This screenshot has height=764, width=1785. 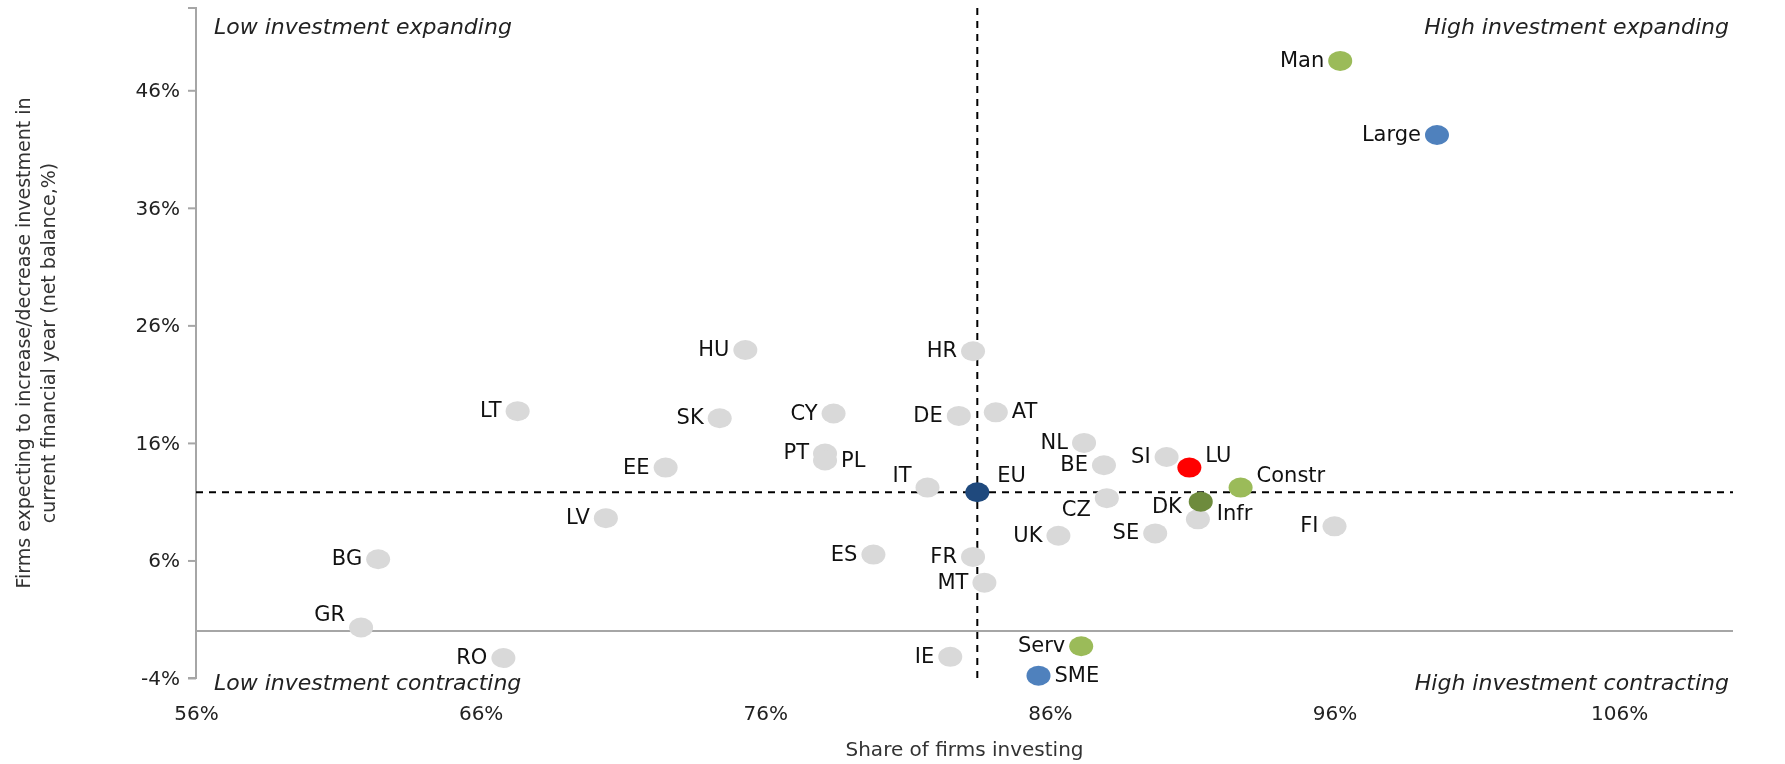 What do you see at coordinates (765, 713) in the screenshot?
I see `x-tick-label: 76%` at bounding box center [765, 713].